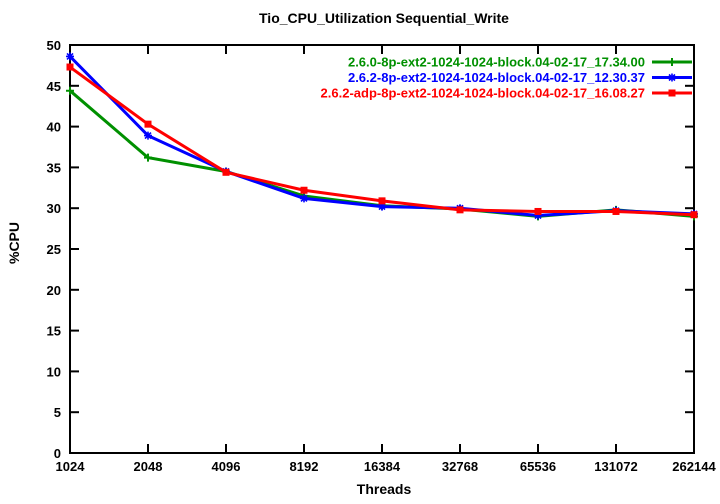  I want to click on x-tick-label: 32768, so click(460, 466).